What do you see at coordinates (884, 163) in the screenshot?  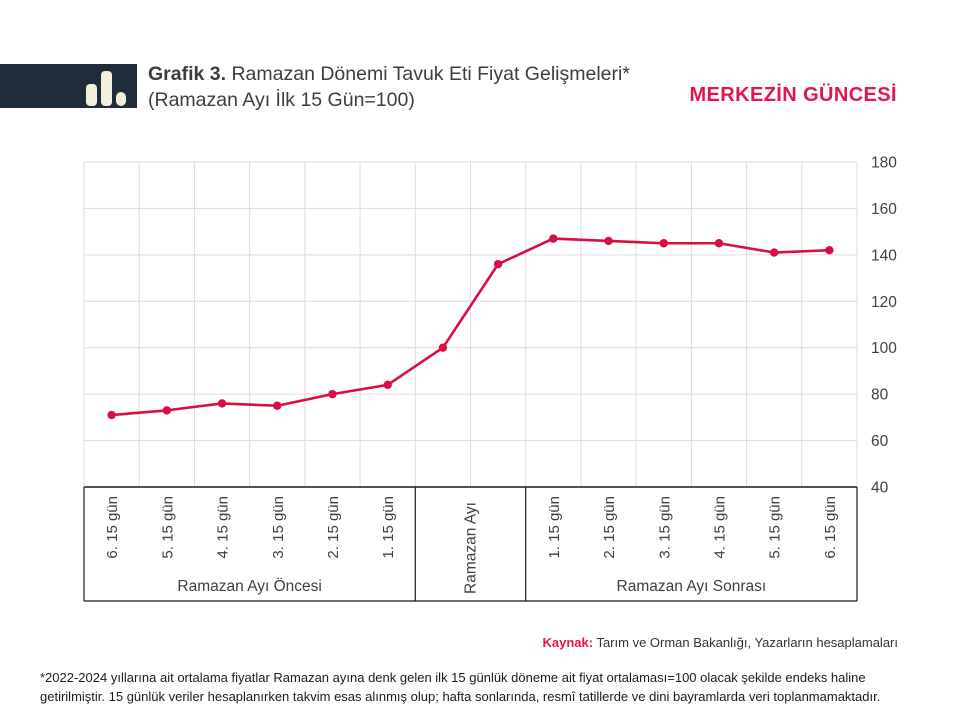 I see `y-tick-label: 180` at bounding box center [884, 163].